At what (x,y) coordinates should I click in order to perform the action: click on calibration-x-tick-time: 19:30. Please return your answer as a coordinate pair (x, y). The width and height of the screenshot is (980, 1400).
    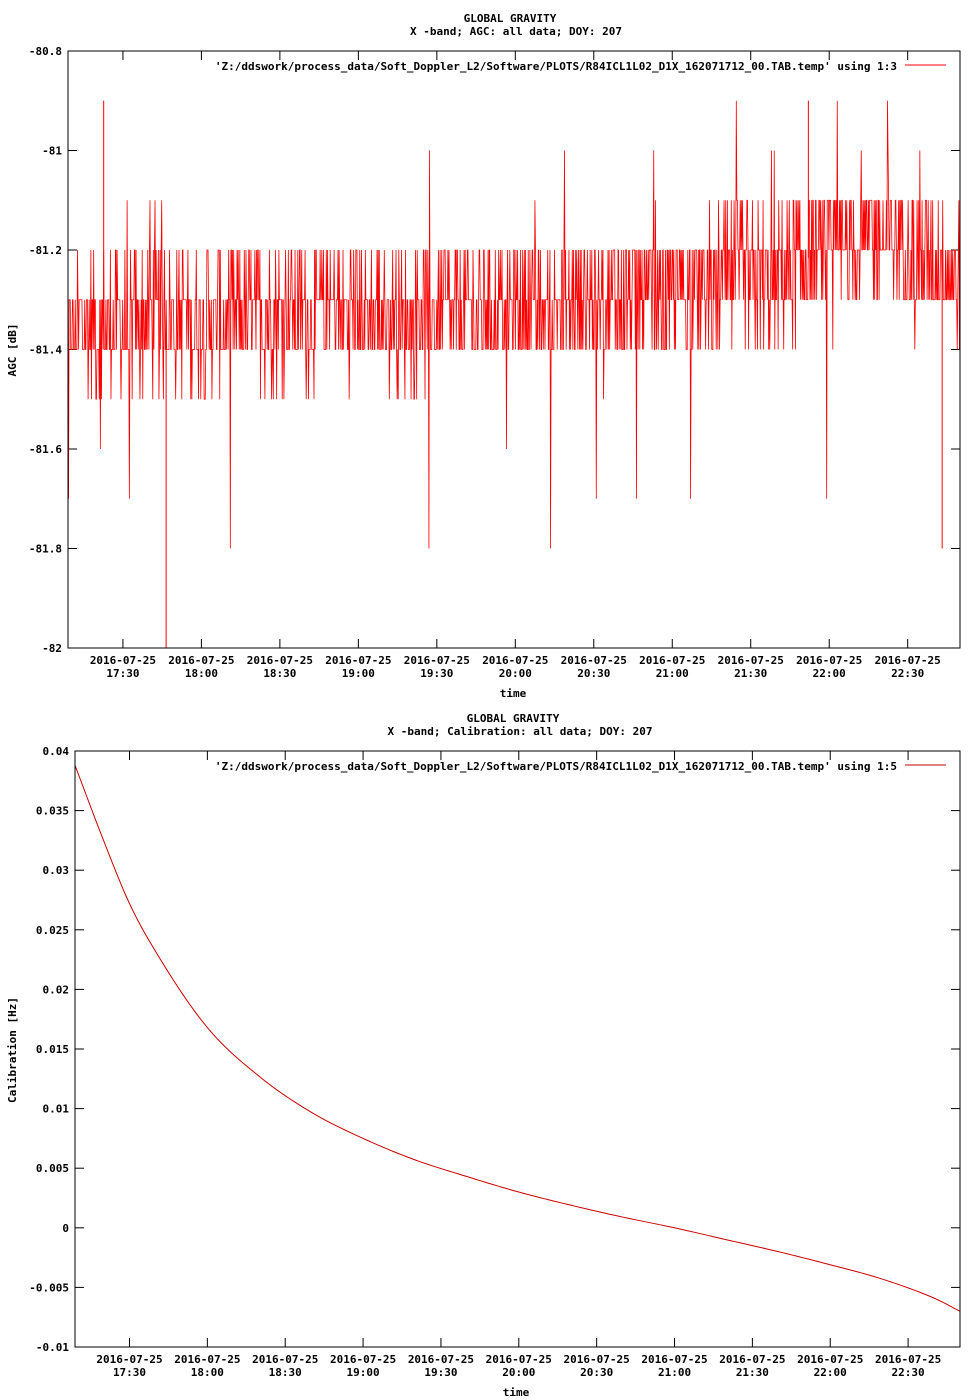
    Looking at the image, I should click on (440, 1372).